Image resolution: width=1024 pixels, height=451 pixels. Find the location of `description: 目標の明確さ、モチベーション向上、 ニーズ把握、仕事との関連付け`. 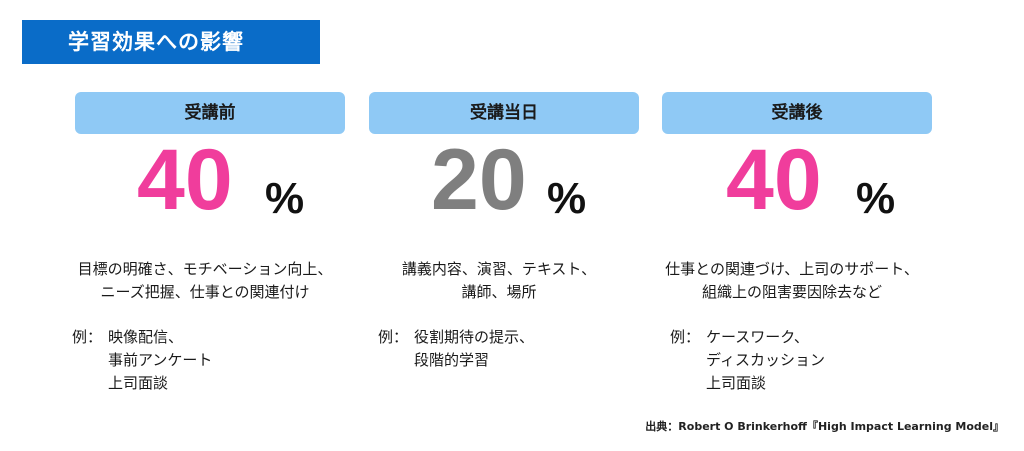

description: 目標の明確さ、モチベーション向上、 ニーズ把握、仕事との関連付け is located at coordinates (205, 281).